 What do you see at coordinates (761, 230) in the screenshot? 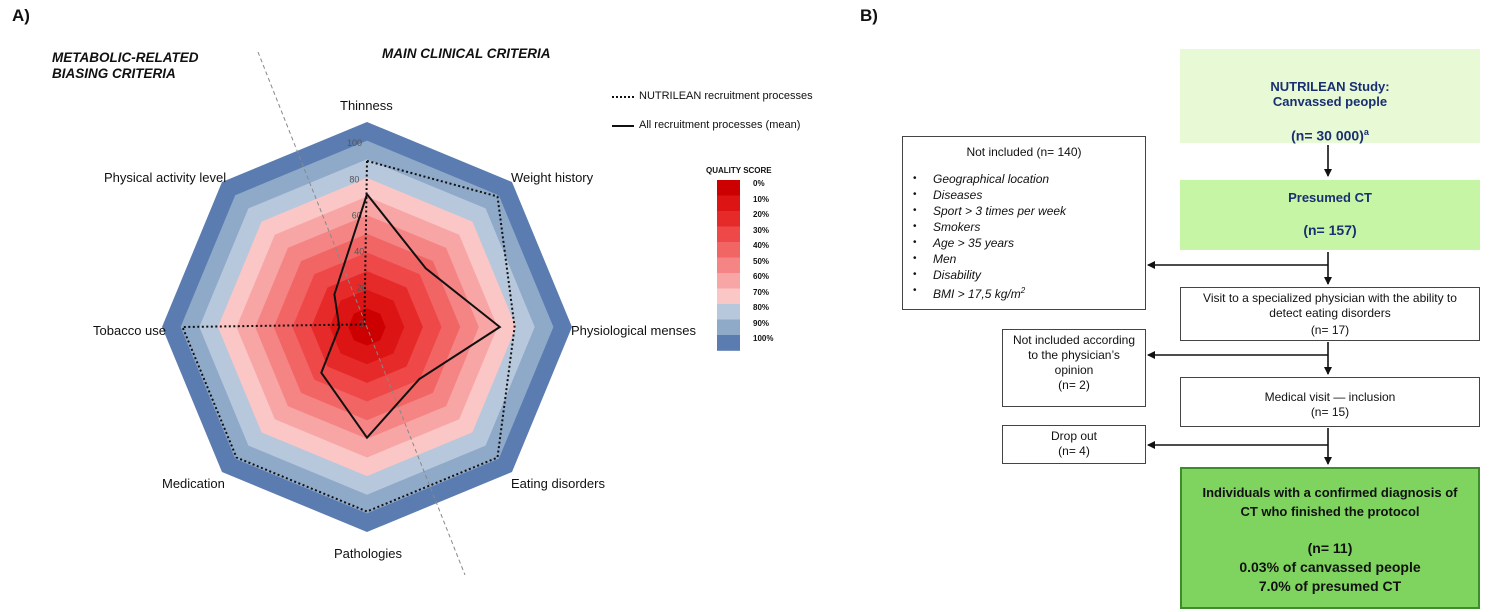
I see `quality-score-label: 30%` at bounding box center [761, 230].